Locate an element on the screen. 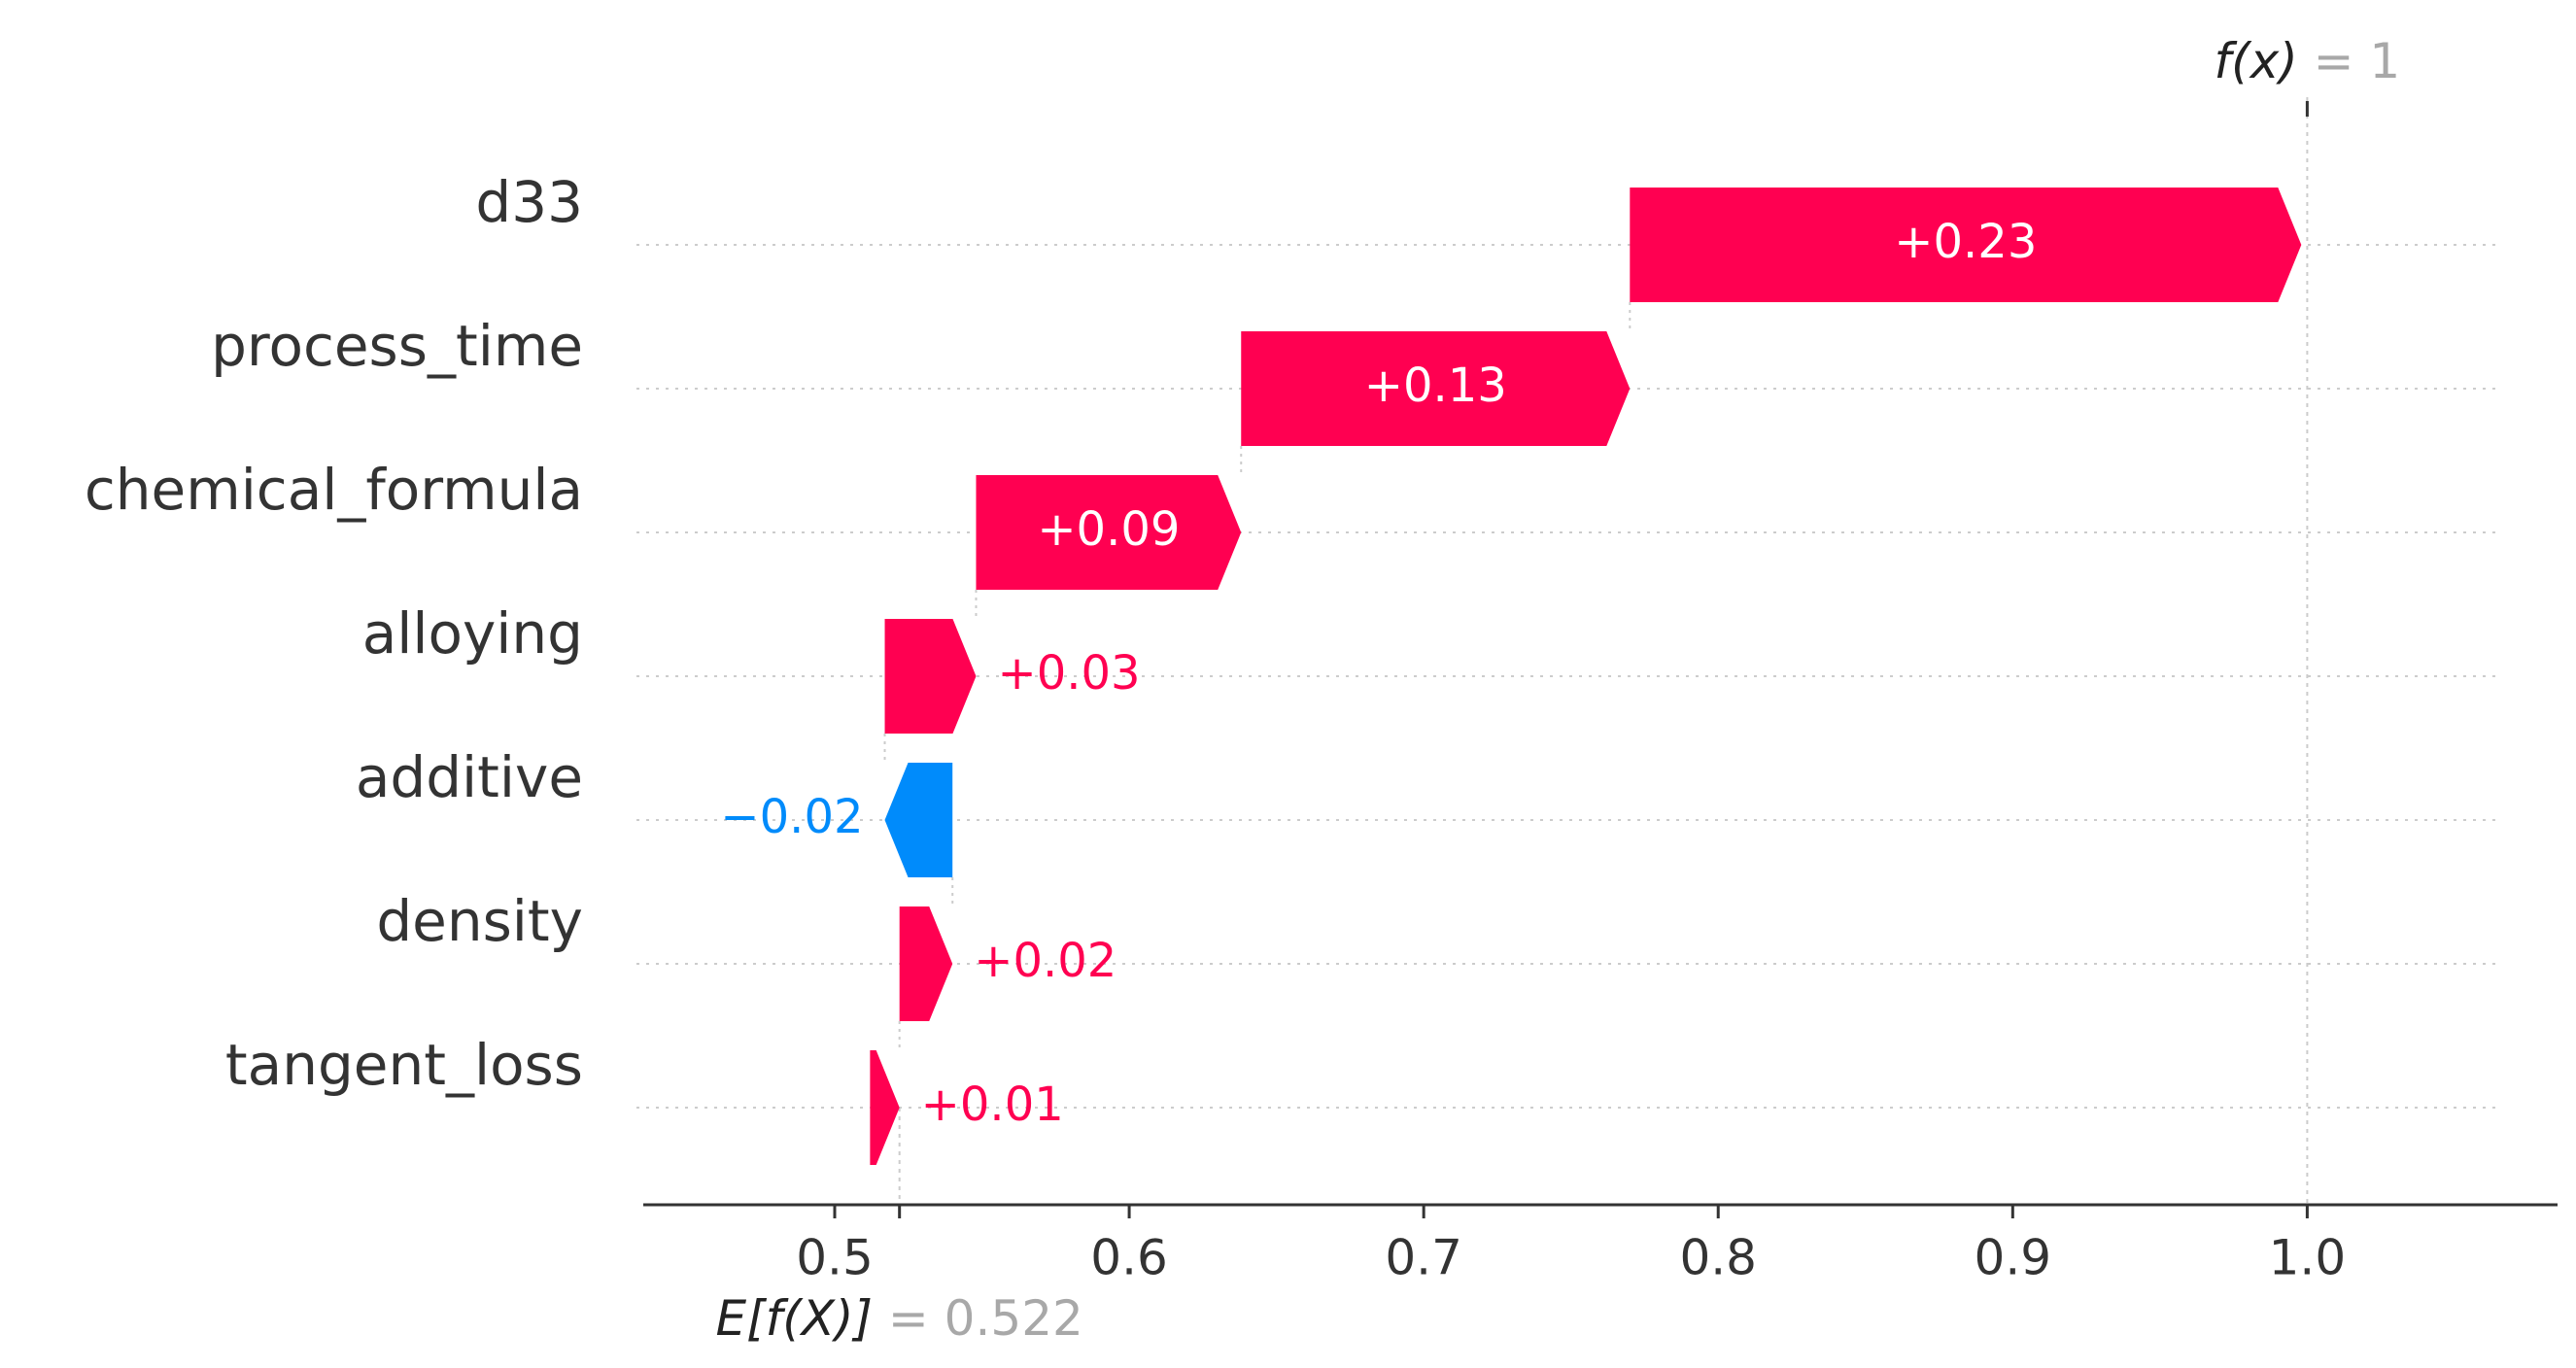 This screenshot has width=2576, height=1368. bar-value-label-additive: −0.02 is located at coordinates (791, 817).